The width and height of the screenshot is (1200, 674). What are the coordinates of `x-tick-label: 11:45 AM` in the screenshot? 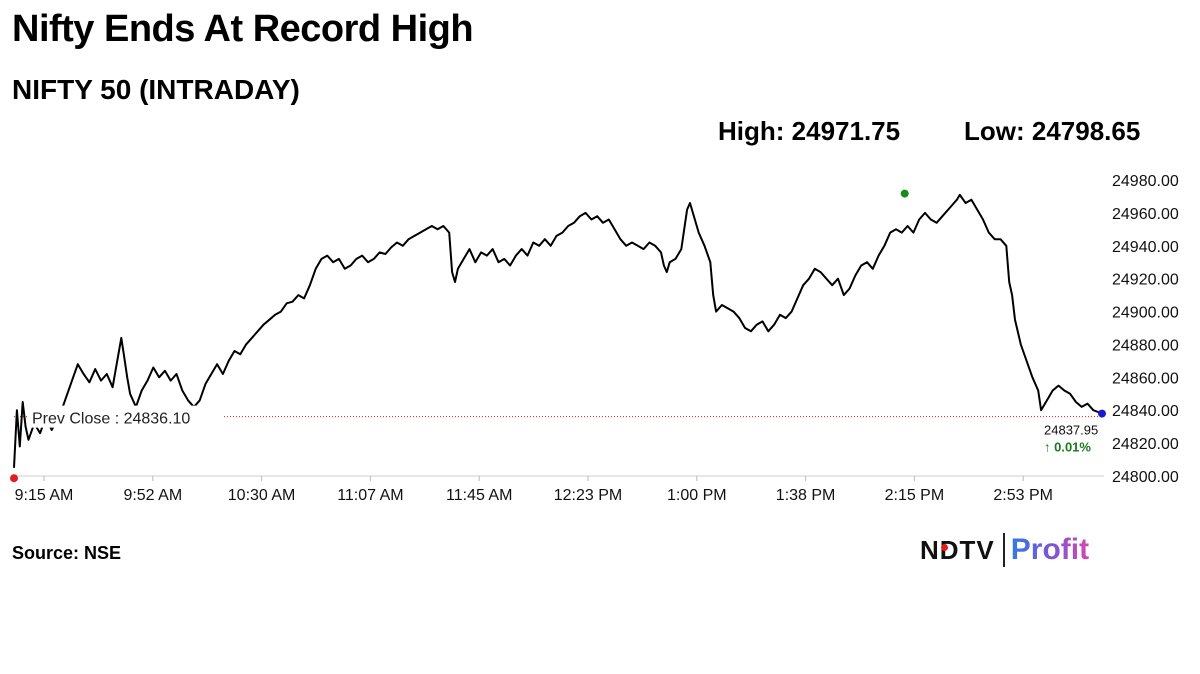 It's located at (479, 495).